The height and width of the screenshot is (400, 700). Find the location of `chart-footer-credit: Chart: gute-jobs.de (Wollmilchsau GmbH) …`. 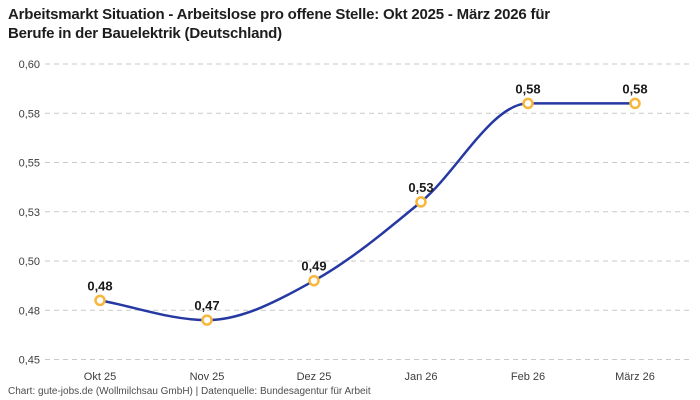

chart-footer-credit: Chart: gute-jobs.de (Wollmilchsau GmbH) … is located at coordinates (189, 391).